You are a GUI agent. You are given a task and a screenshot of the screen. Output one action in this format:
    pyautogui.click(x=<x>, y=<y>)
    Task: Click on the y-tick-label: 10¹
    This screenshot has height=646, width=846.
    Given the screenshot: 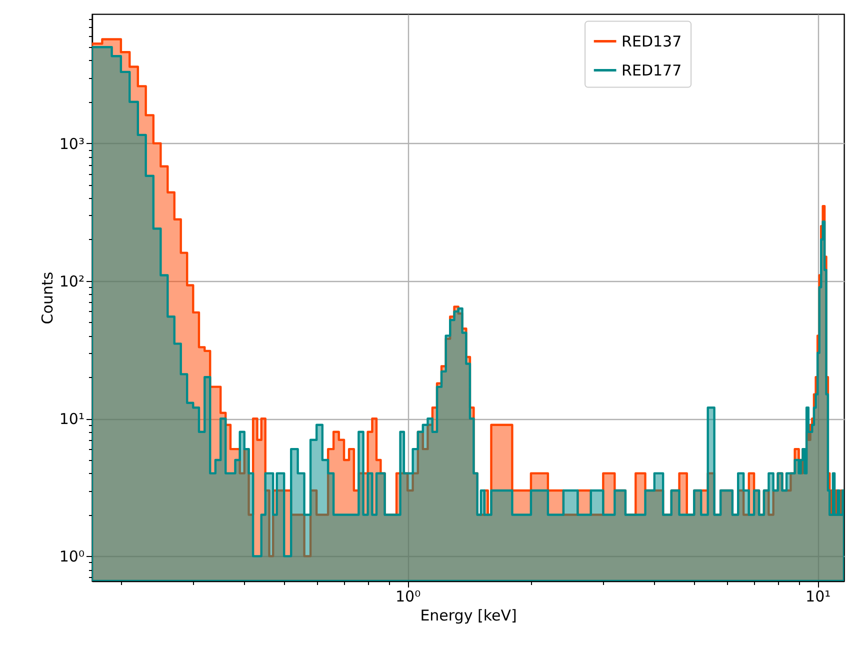 What is the action you would take?
    pyautogui.click(x=71, y=419)
    